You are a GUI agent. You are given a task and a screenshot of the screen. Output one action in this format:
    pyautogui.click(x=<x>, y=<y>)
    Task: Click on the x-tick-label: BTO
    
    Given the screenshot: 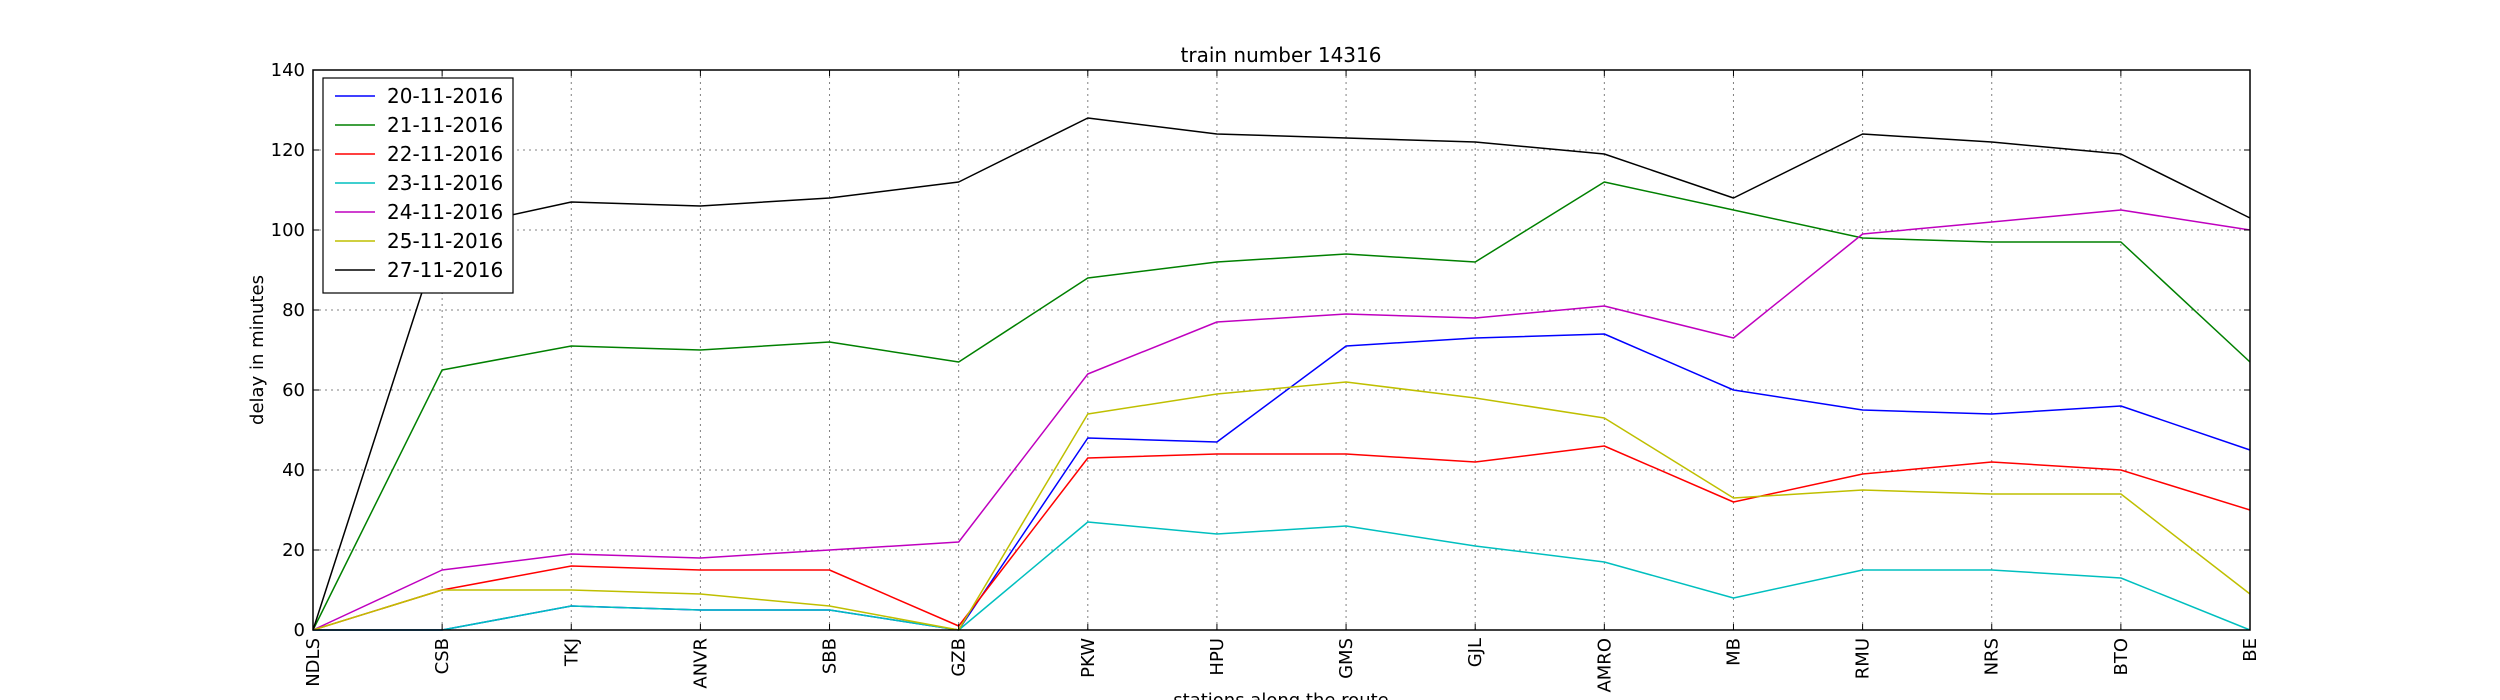 What is the action you would take?
    pyautogui.click(x=2121, y=657)
    